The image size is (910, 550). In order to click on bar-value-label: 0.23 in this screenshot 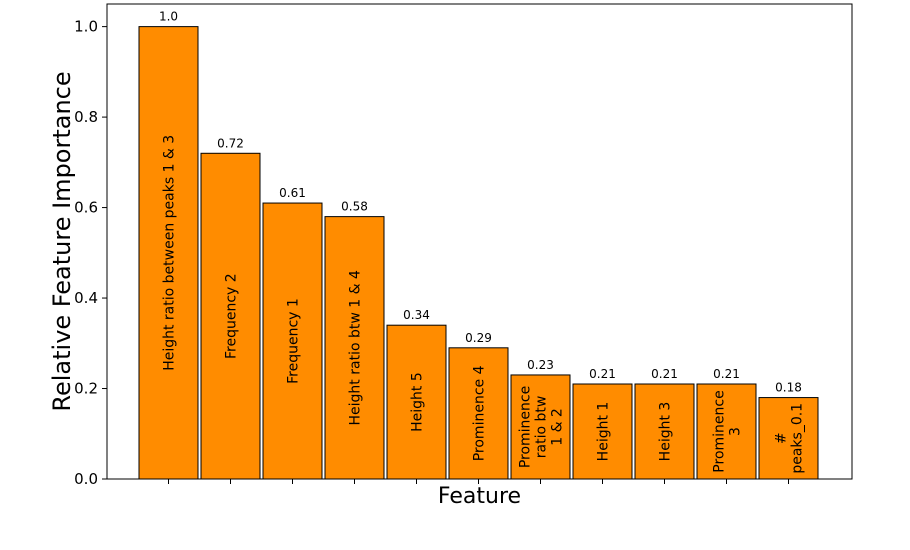, I will do `click(540, 365)`.